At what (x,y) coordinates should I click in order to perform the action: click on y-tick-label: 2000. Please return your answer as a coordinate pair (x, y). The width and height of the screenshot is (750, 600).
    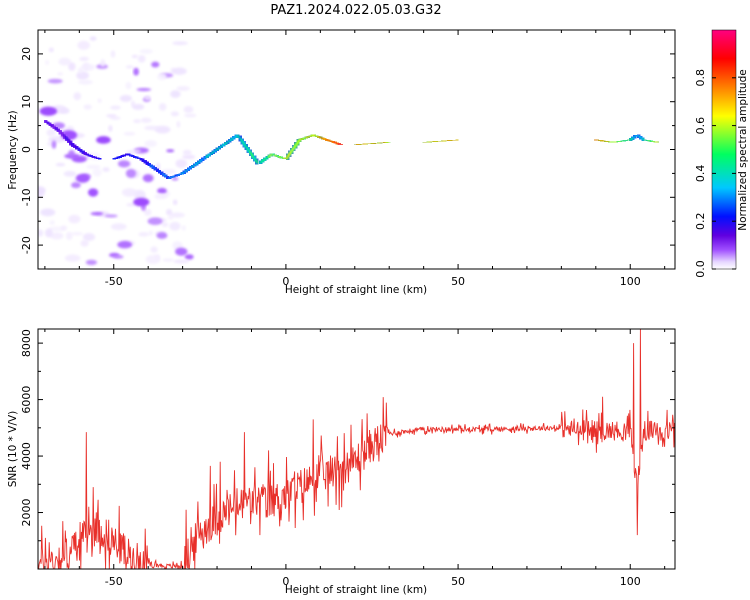
    Looking at the image, I should click on (26, 513).